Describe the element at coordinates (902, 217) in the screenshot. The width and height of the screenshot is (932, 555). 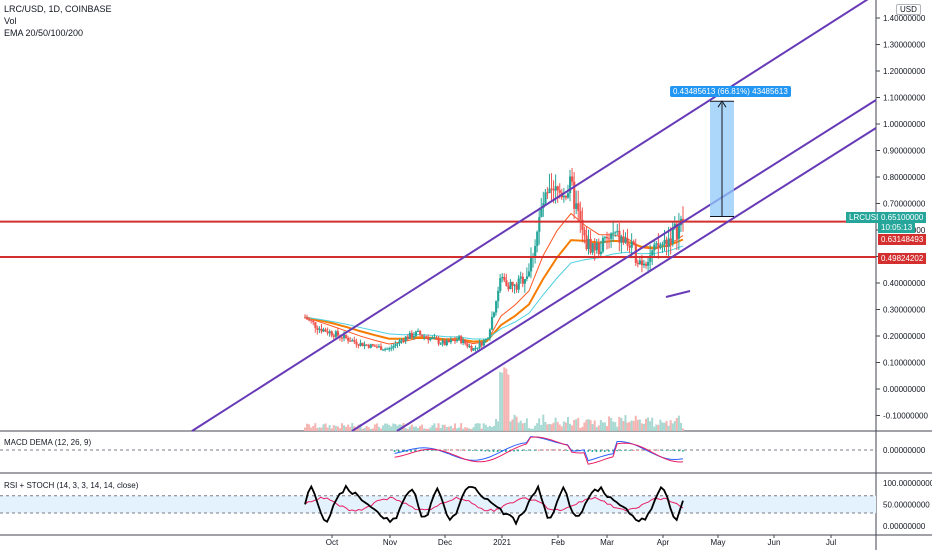
I see `last-price-badge: 0.65100000` at that location.